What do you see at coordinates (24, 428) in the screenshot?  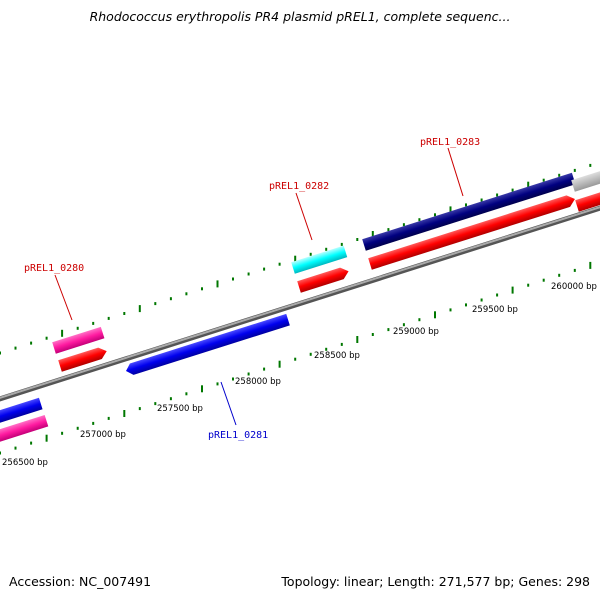 I see `gene-feature-pink-left` at bounding box center [24, 428].